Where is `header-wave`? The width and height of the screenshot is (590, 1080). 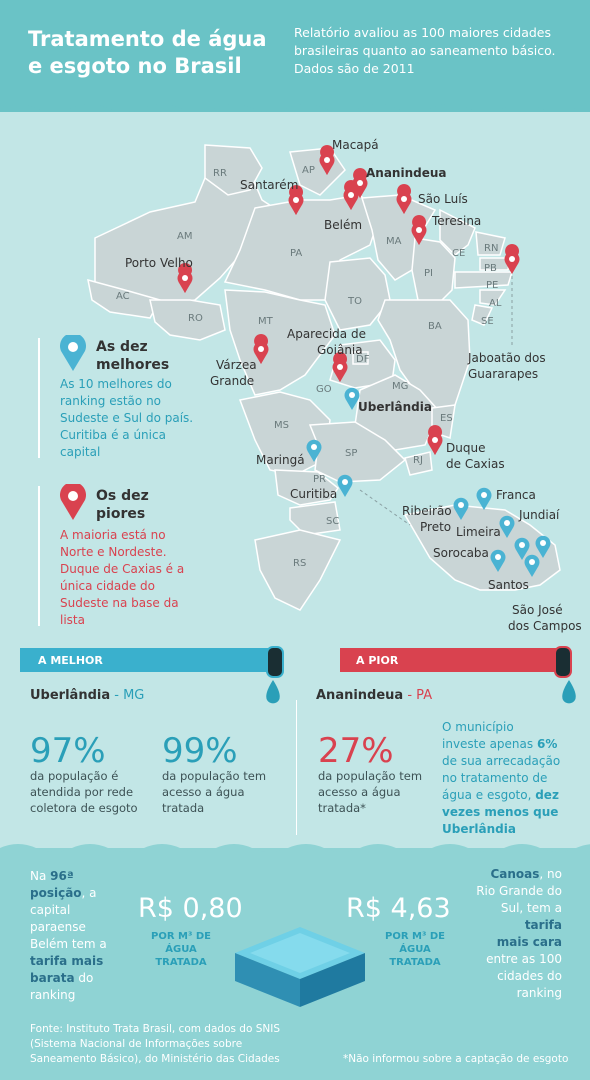
header-wave is located at coordinates (295, 106).